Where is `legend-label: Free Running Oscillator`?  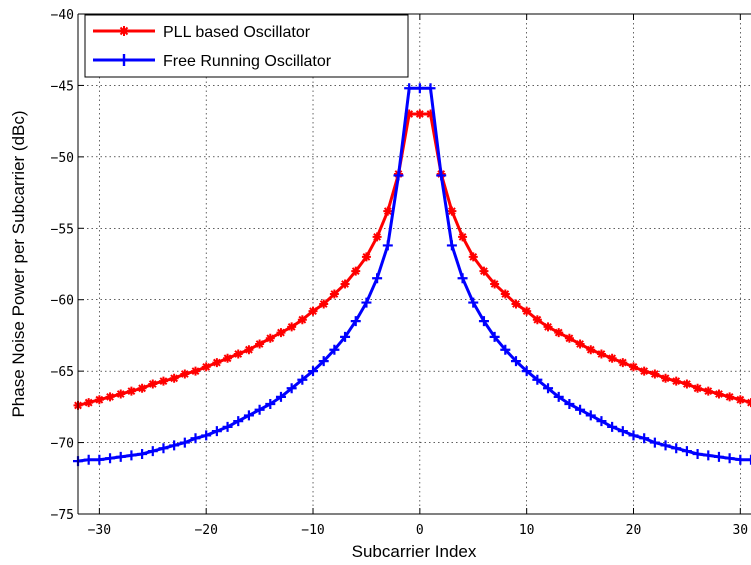
legend-label: Free Running Oscillator is located at coordinates (247, 61).